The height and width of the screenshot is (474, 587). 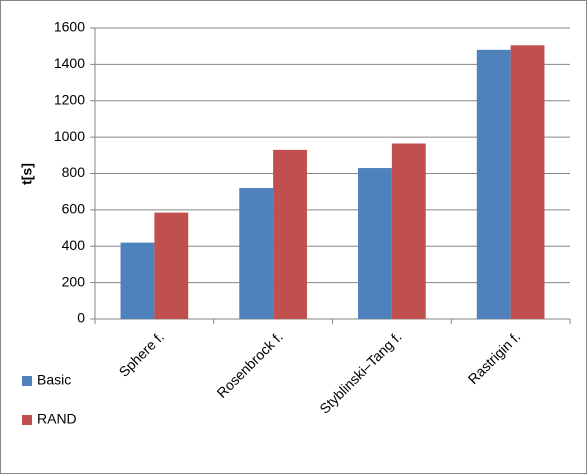 What do you see at coordinates (81, 318) in the screenshot?
I see `y-tick-label: 0` at bounding box center [81, 318].